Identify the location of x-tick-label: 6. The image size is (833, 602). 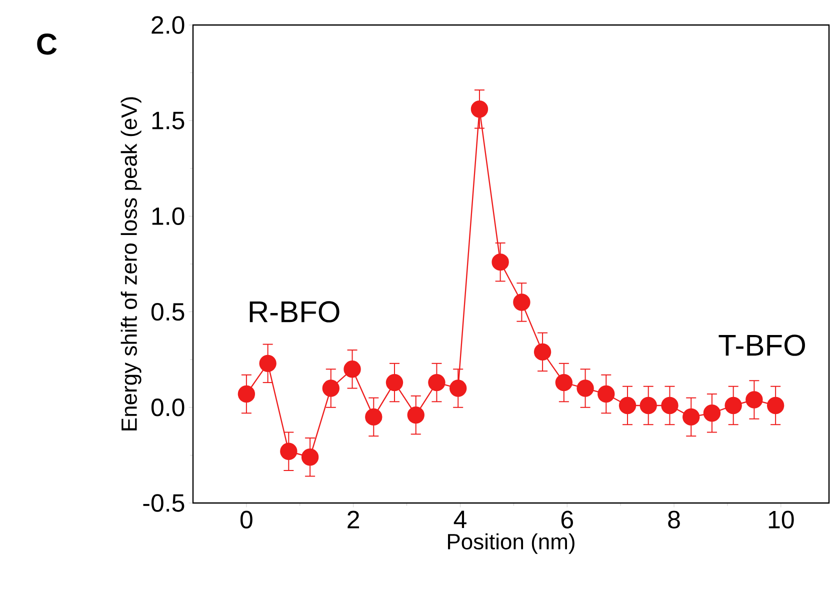
(567, 519).